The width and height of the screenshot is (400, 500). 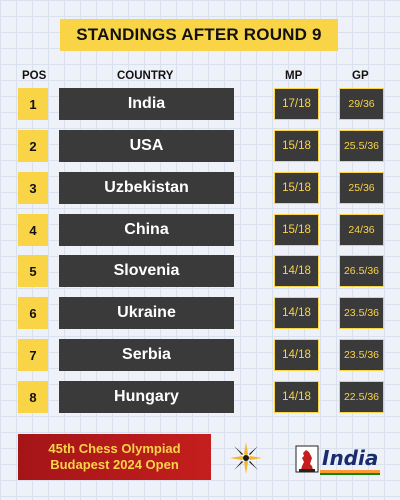 I want to click on table-row: 3 Uzbekistan 15/18 25/36, so click(x=200, y=188).